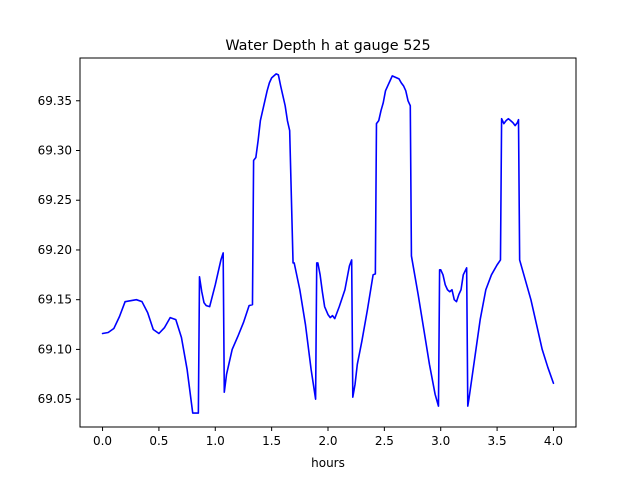  What do you see at coordinates (271, 441) in the screenshot?
I see `x-tick-label: 1.5` at bounding box center [271, 441].